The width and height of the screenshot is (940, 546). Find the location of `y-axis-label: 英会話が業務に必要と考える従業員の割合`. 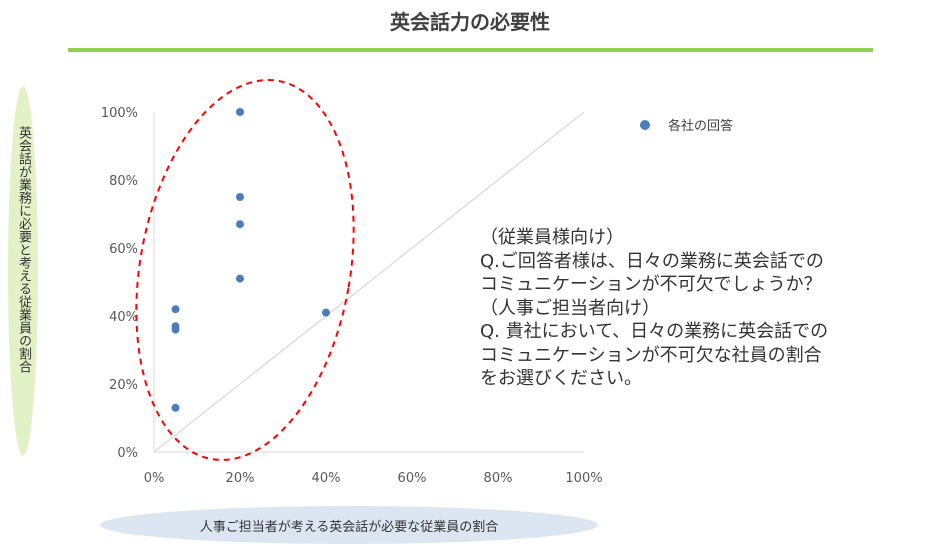

y-axis-label: 英会話が業務に必要と考える従業員の割合 is located at coordinates (23, 249).